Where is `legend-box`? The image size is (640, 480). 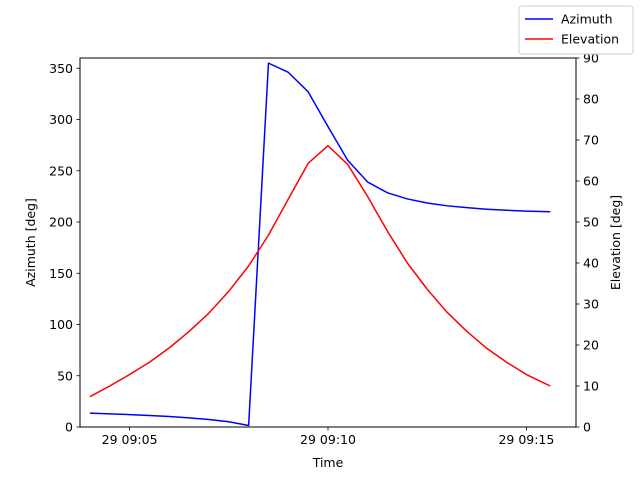
legend-box is located at coordinates (576, 30).